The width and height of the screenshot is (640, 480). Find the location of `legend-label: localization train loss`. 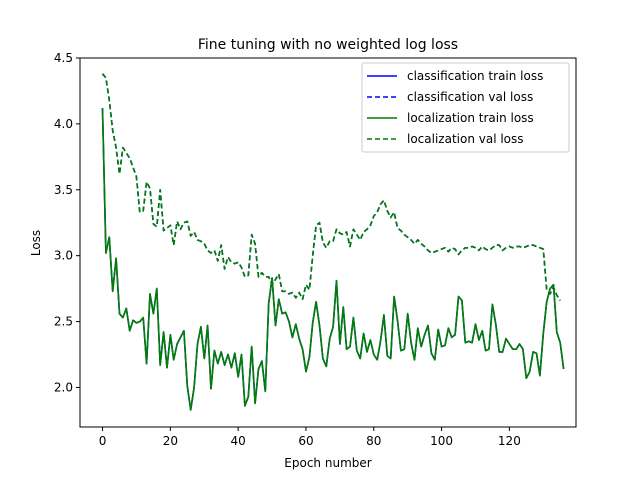

legend-label: localization train loss is located at coordinates (470, 118).